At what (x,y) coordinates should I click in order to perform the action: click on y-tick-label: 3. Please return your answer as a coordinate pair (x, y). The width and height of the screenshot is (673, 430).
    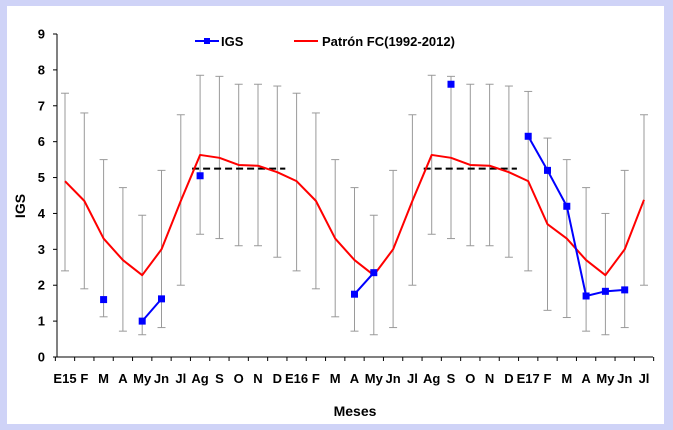
    Looking at the image, I should click on (41, 249).